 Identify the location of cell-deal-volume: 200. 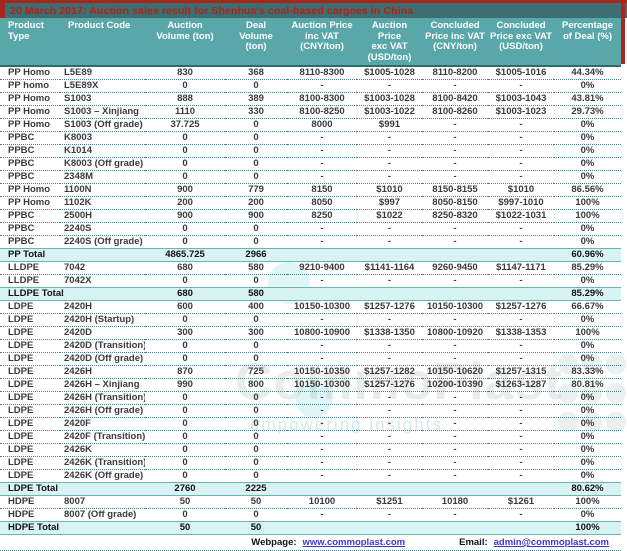
(256, 203).